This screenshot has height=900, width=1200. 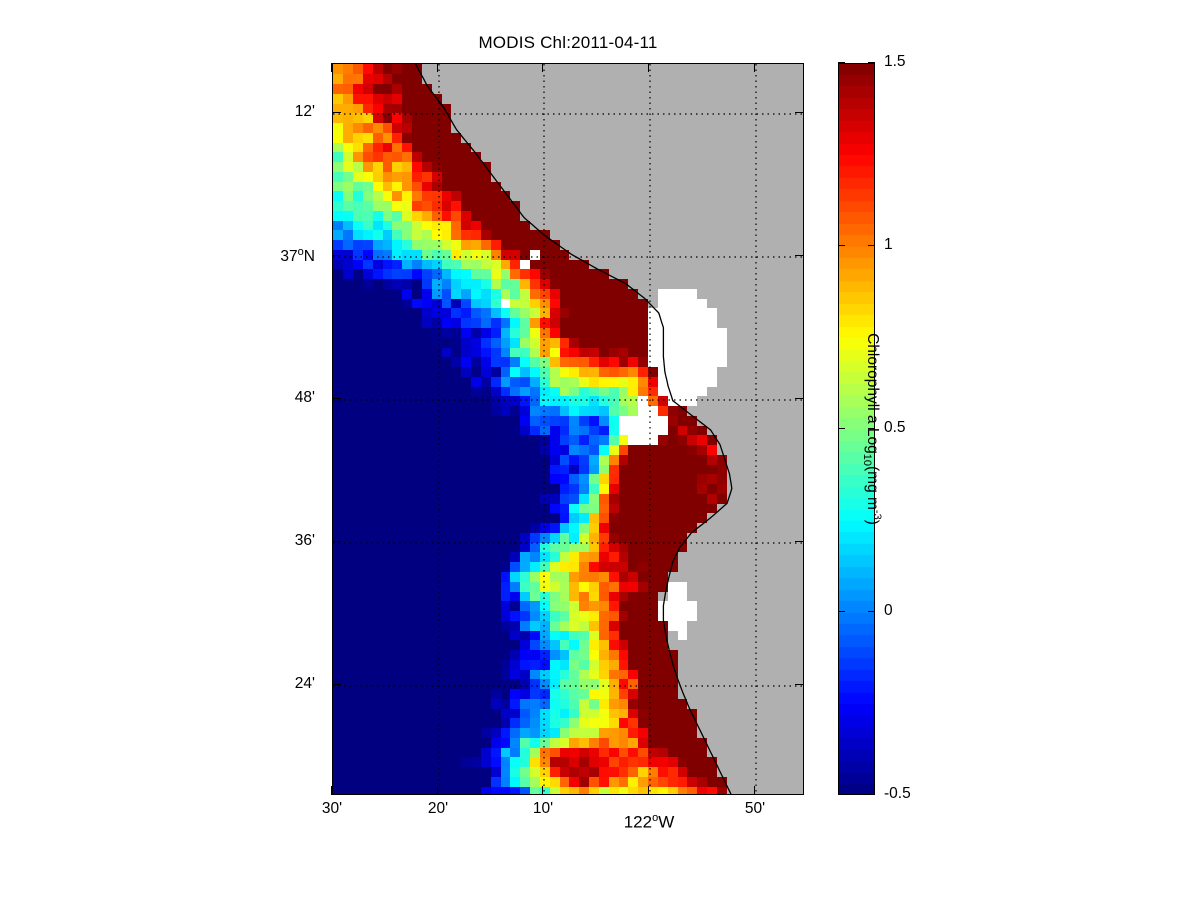 I want to click on colorbar-tick-label-1: 1, so click(x=888, y=244).